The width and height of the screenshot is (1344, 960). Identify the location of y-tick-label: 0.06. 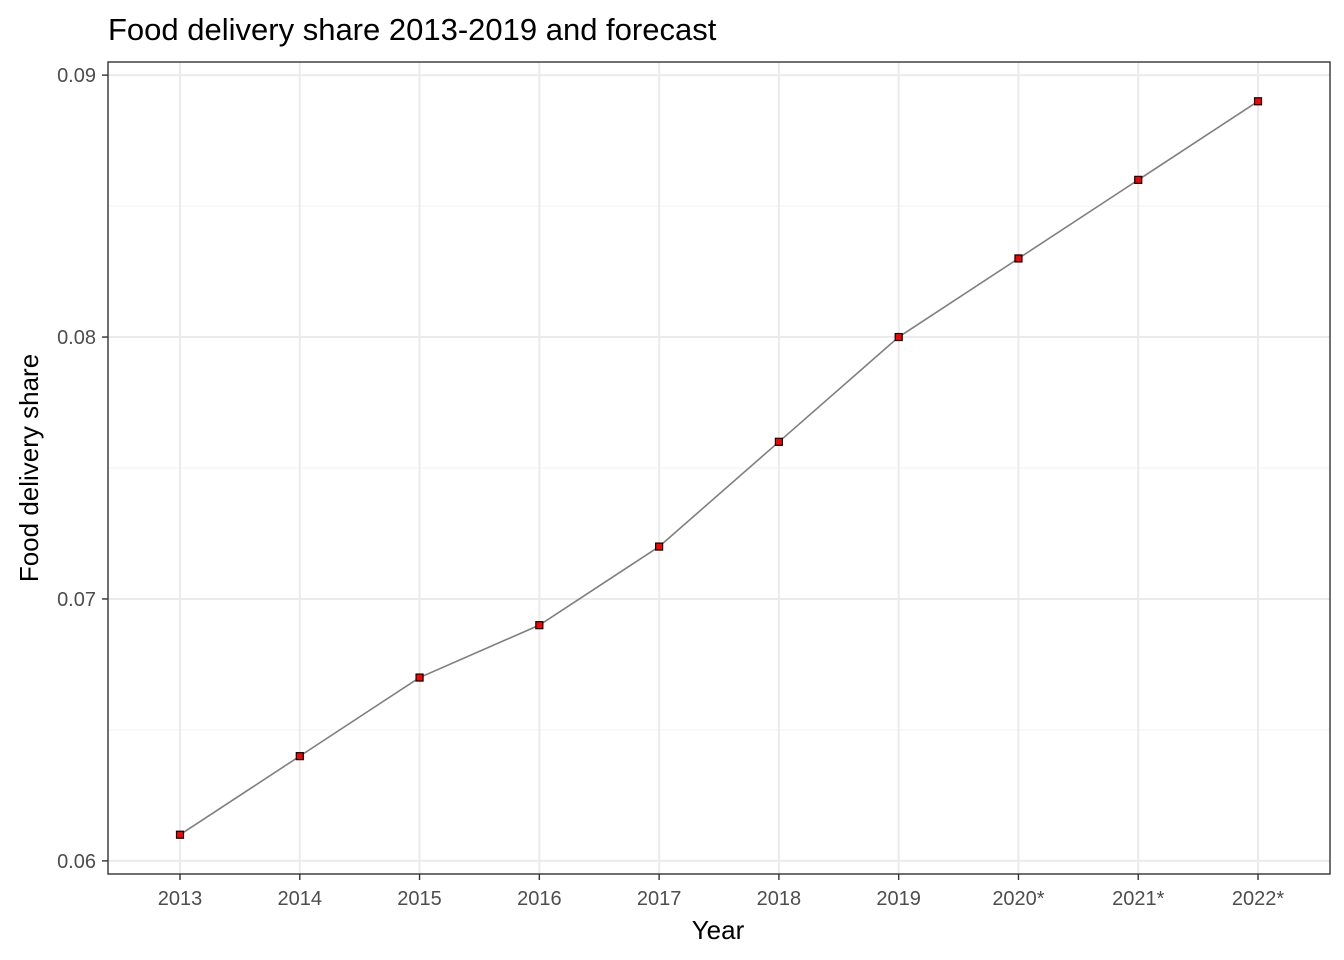
(76, 862).